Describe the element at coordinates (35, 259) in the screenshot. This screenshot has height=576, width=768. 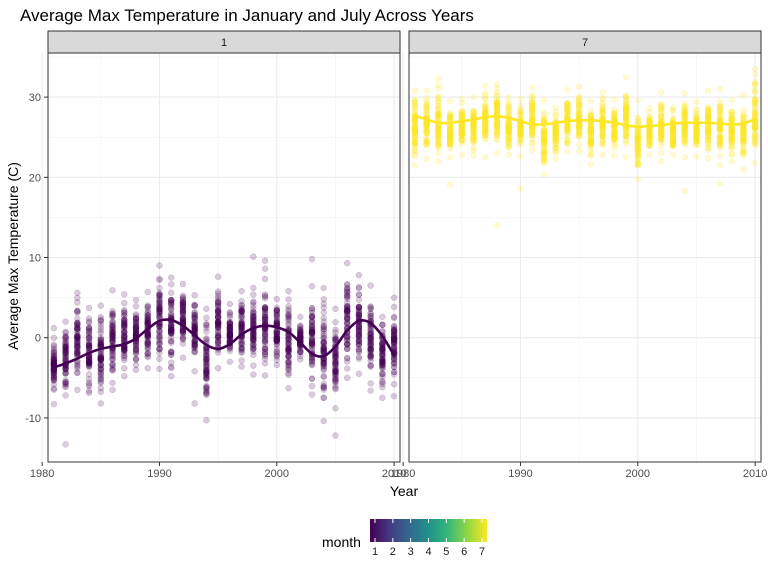
I see `y-tick-label: 10` at that location.